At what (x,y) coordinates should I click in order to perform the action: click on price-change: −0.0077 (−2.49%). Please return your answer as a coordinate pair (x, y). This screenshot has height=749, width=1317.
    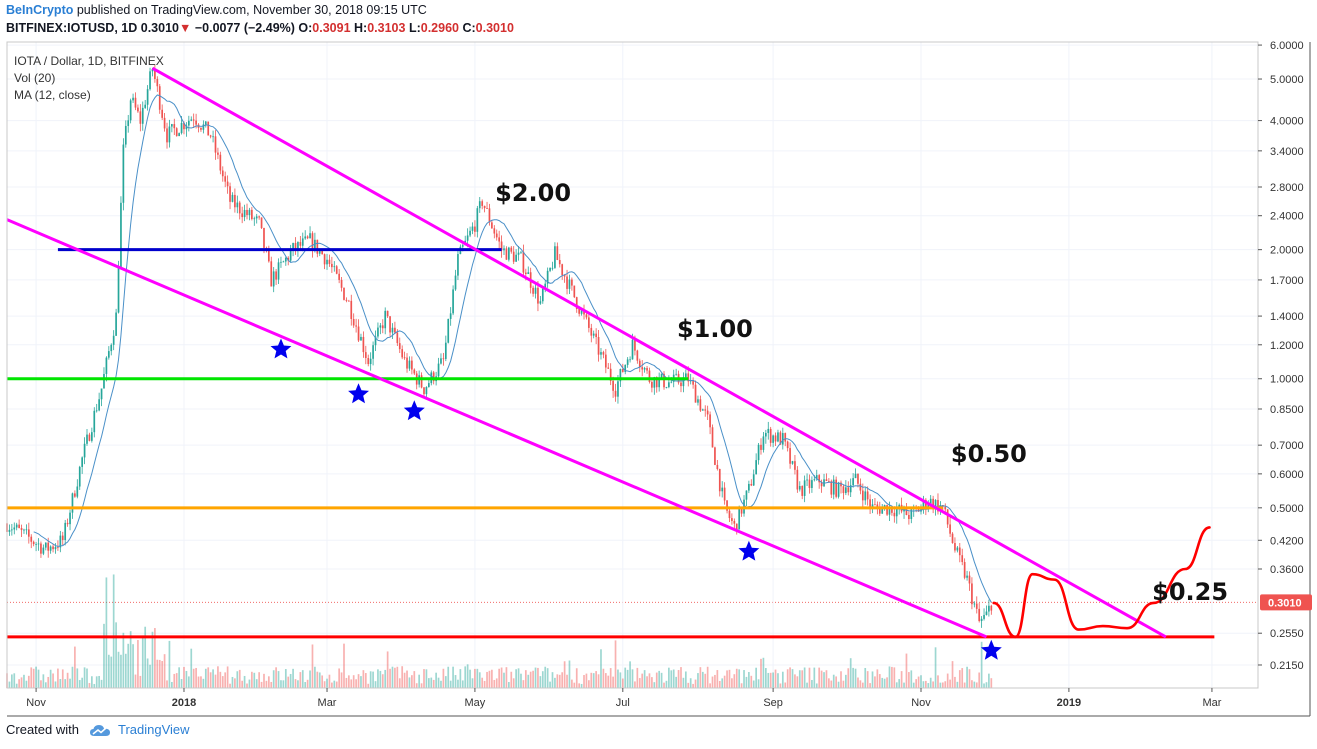
    Looking at the image, I should click on (244, 28).